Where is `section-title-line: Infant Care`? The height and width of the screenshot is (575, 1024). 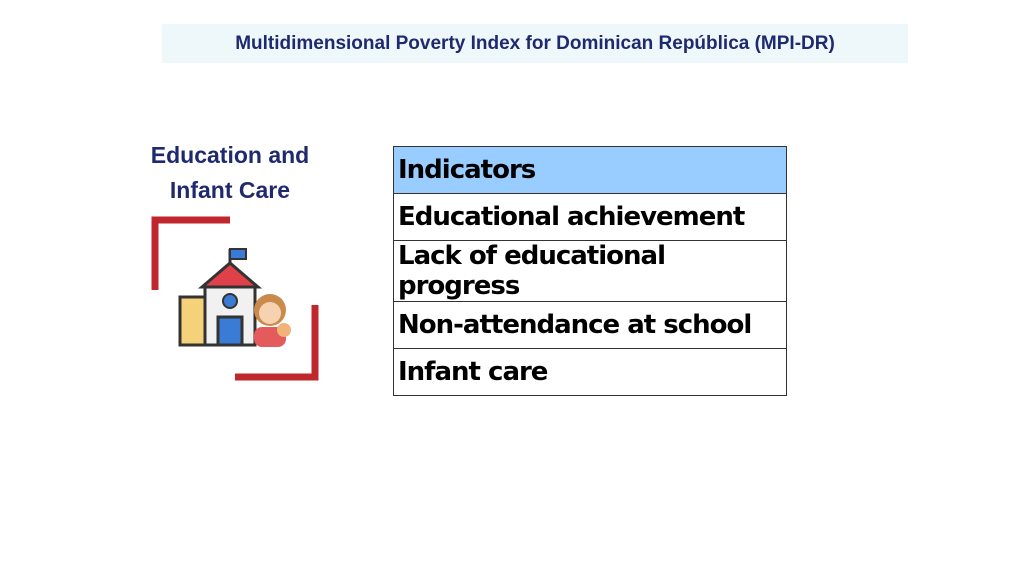 section-title-line: Infant Care is located at coordinates (230, 190).